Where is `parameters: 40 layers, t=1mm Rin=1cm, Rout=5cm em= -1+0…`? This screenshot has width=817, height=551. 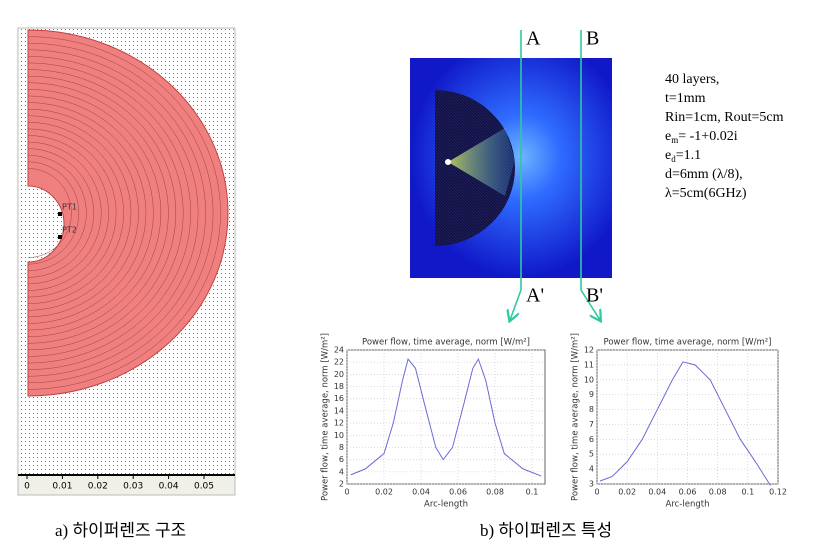
parameters: 40 layers, t=1mm Rin=1cm, Rout=5cm em= -1+0… is located at coordinates (724, 136).